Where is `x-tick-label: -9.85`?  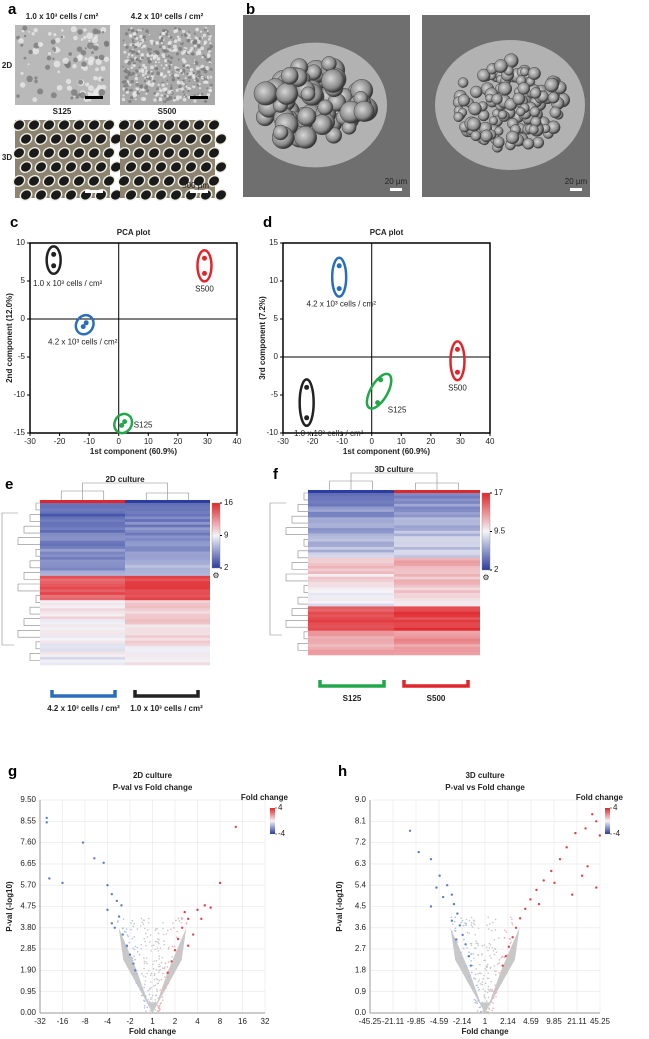
x-tick-label: -9.85 is located at coordinates (416, 1021).